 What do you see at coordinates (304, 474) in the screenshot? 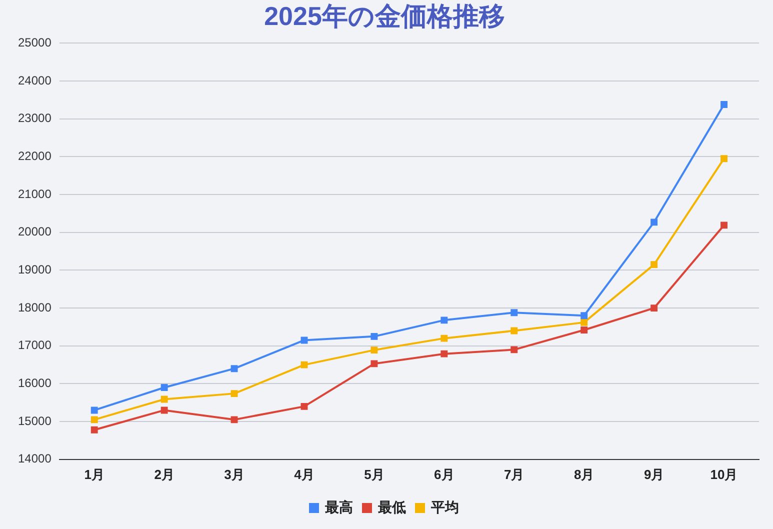
I see `x-tick-label: 4月` at bounding box center [304, 474].